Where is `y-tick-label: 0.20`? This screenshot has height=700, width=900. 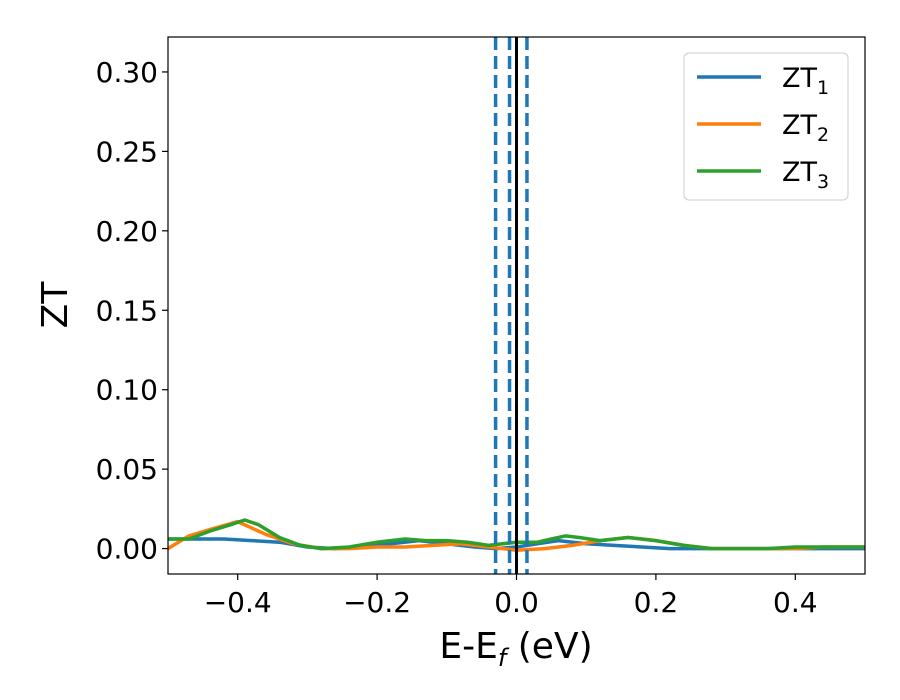 y-tick-label: 0.20 is located at coordinates (127, 231).